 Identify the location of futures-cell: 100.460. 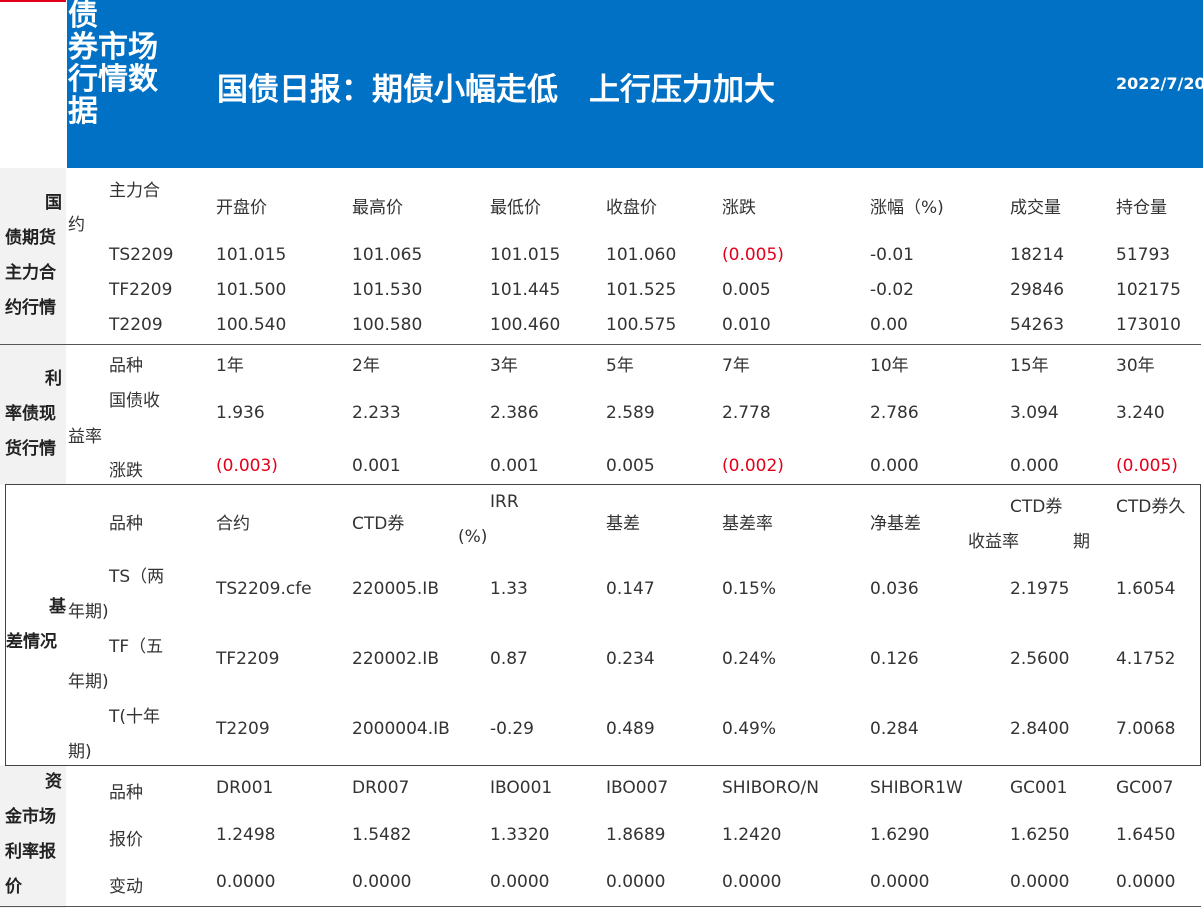
(525, 325).